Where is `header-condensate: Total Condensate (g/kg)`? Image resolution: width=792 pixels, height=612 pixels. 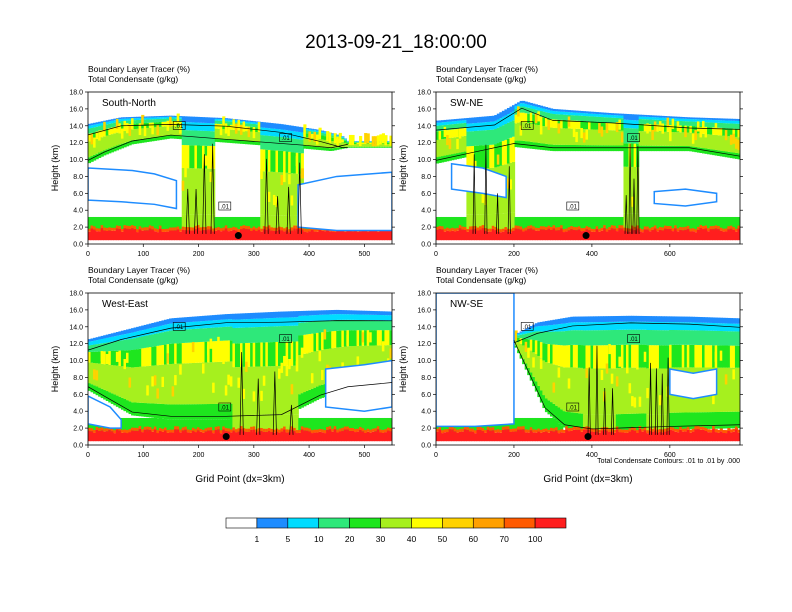
header-condensate: Total Condensate (g/kg) is located at coordinates (133, 79).